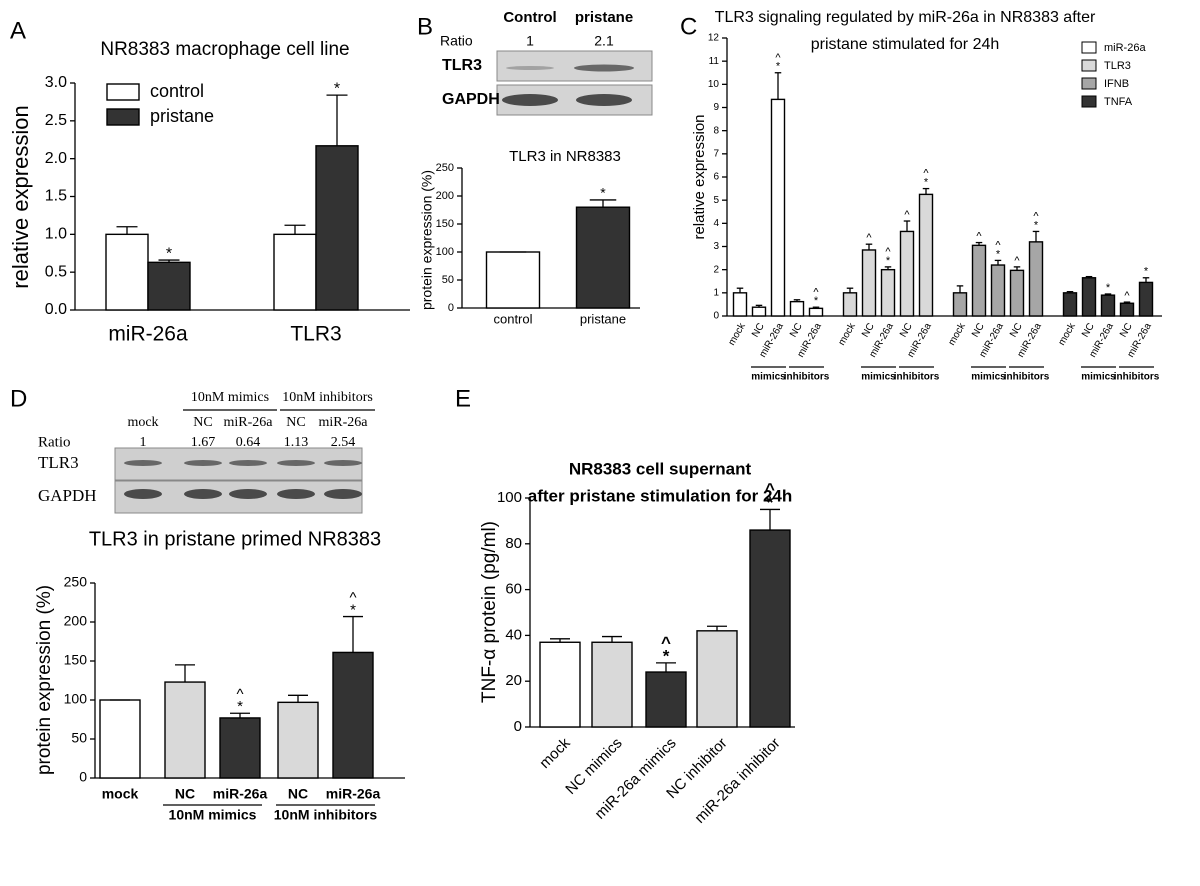 This screenshot has width=1200, height=886. I want to click on panel-letter: C, so click(688, 26).